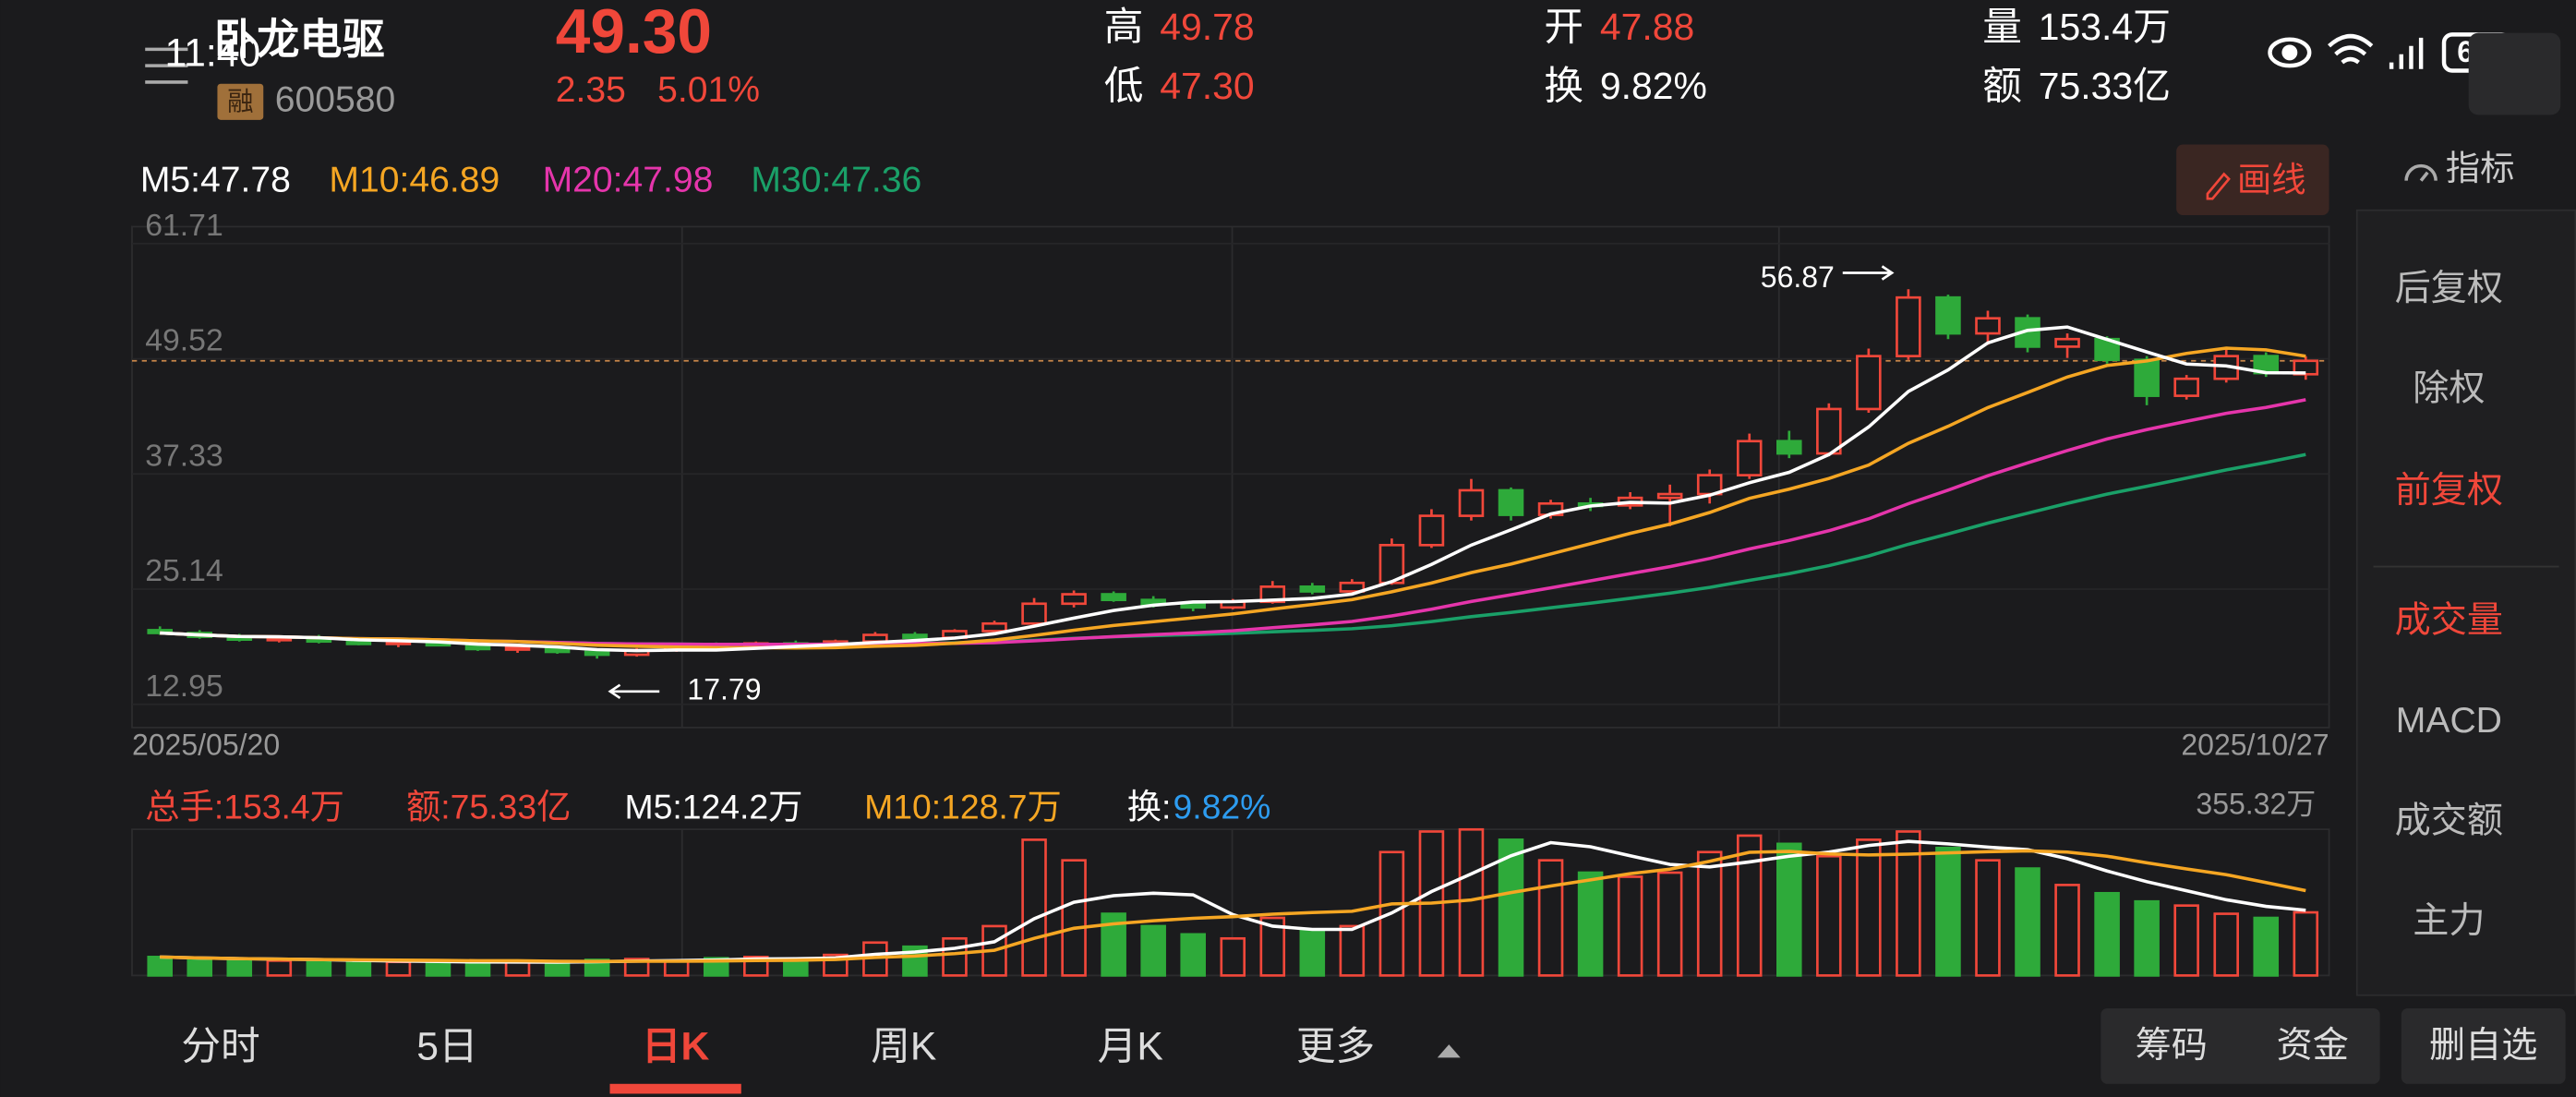  Describe the element at coordinates (2449, 288) in the screenshot. I see `side-menu-item: 后复权` at that location.